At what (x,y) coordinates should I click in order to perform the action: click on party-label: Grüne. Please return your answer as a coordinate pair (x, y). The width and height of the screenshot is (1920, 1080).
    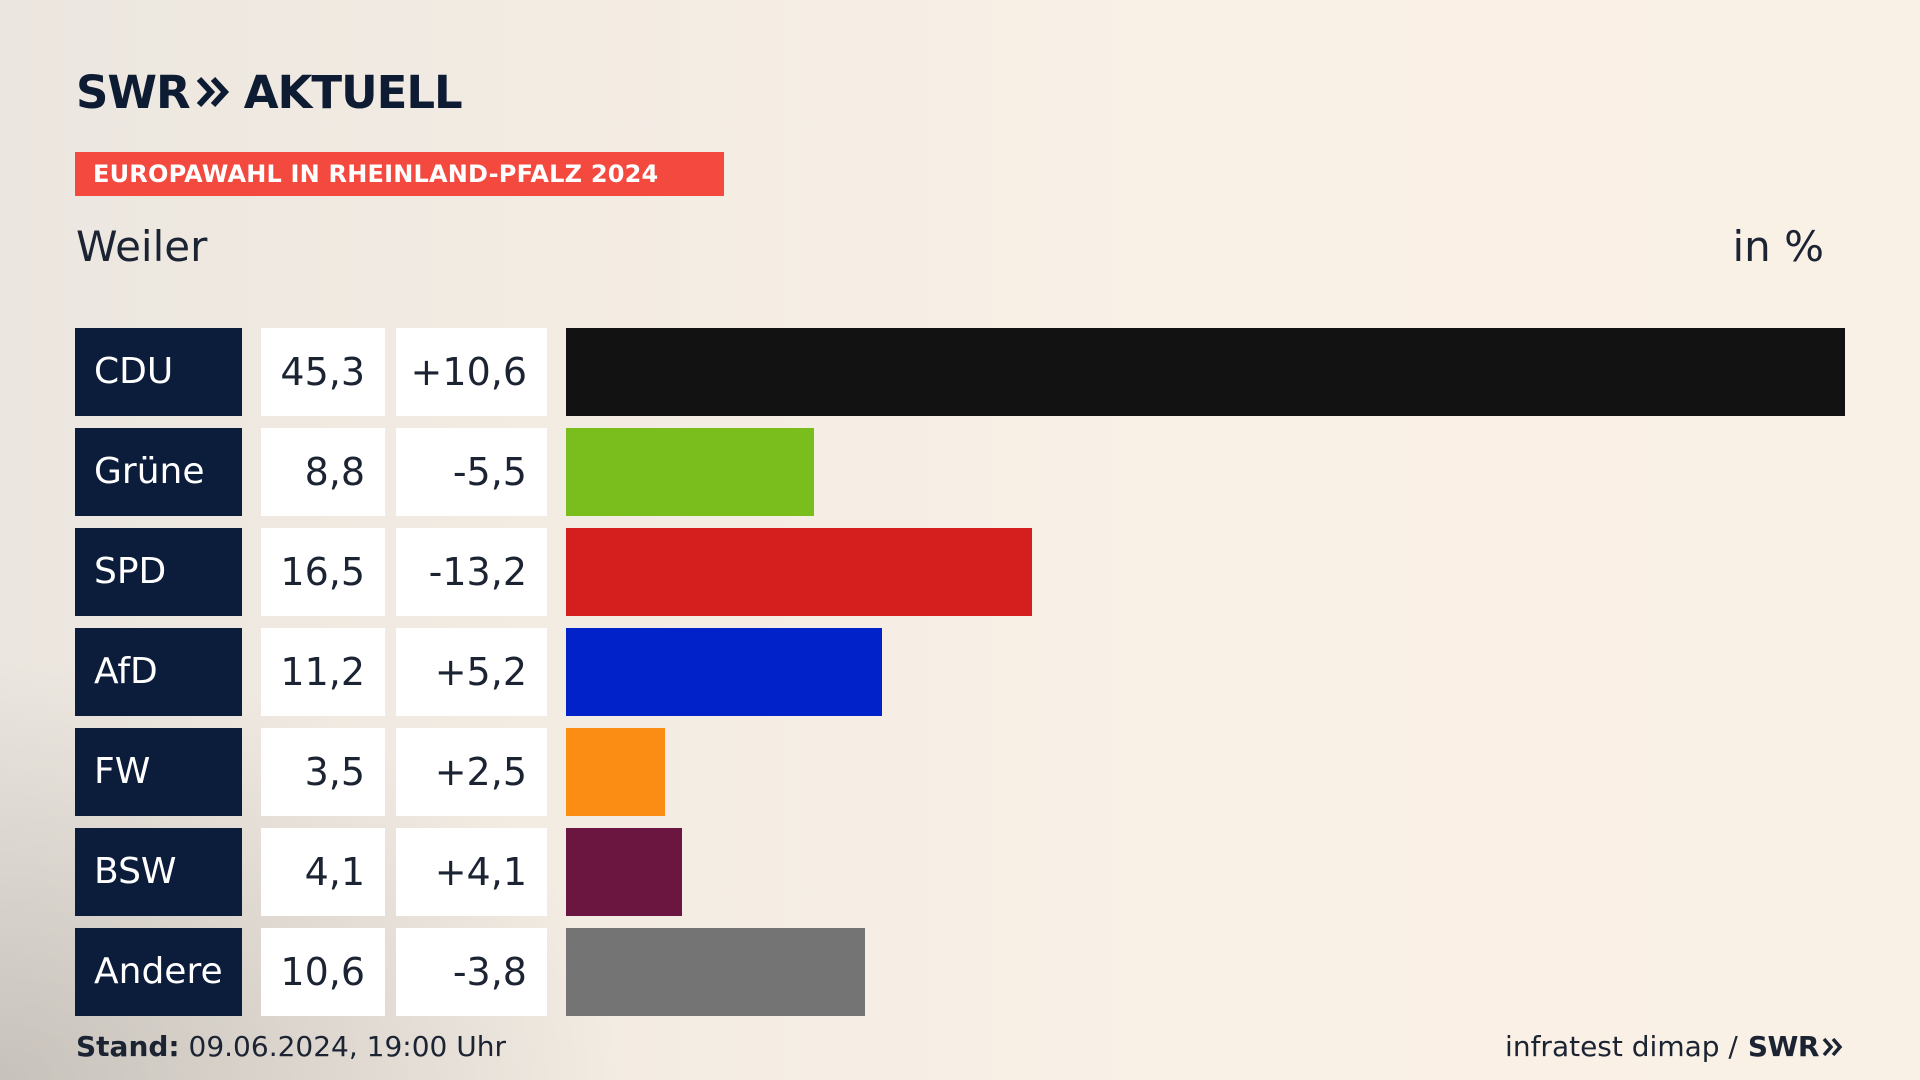
    Looking at the image, I should click on (158, 472).